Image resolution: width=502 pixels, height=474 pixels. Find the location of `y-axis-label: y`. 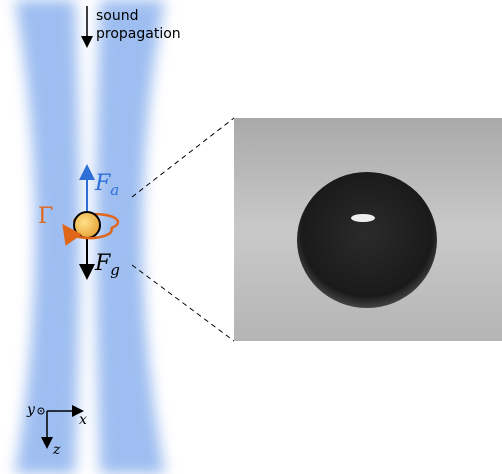

y-axis-label: y is located at coordinates (31, 410).